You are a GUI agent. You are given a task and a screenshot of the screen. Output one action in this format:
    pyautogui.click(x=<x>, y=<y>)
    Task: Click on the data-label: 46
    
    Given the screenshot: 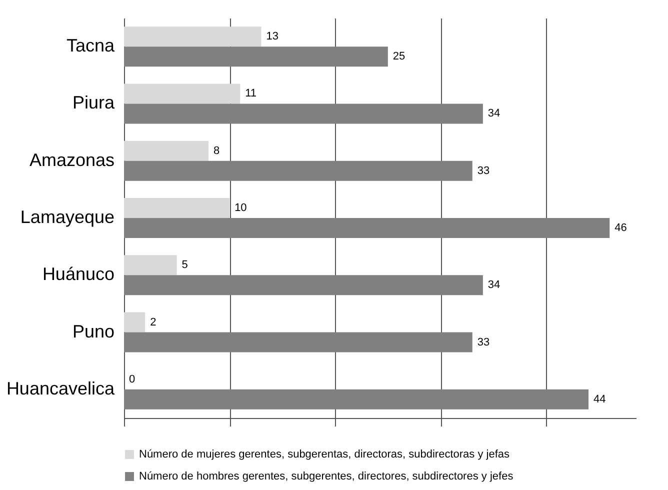 What is the action you would take?
    pyautogui.click(x=620, y=228)
    